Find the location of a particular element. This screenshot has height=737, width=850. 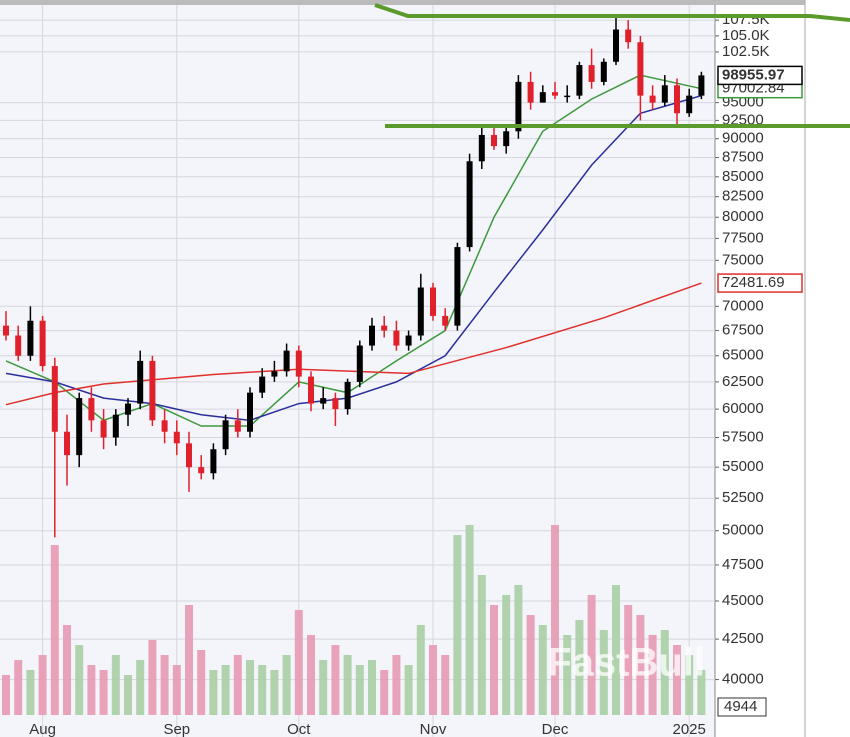

y-tick-label: 65000 is located at coordinates (743, 355).